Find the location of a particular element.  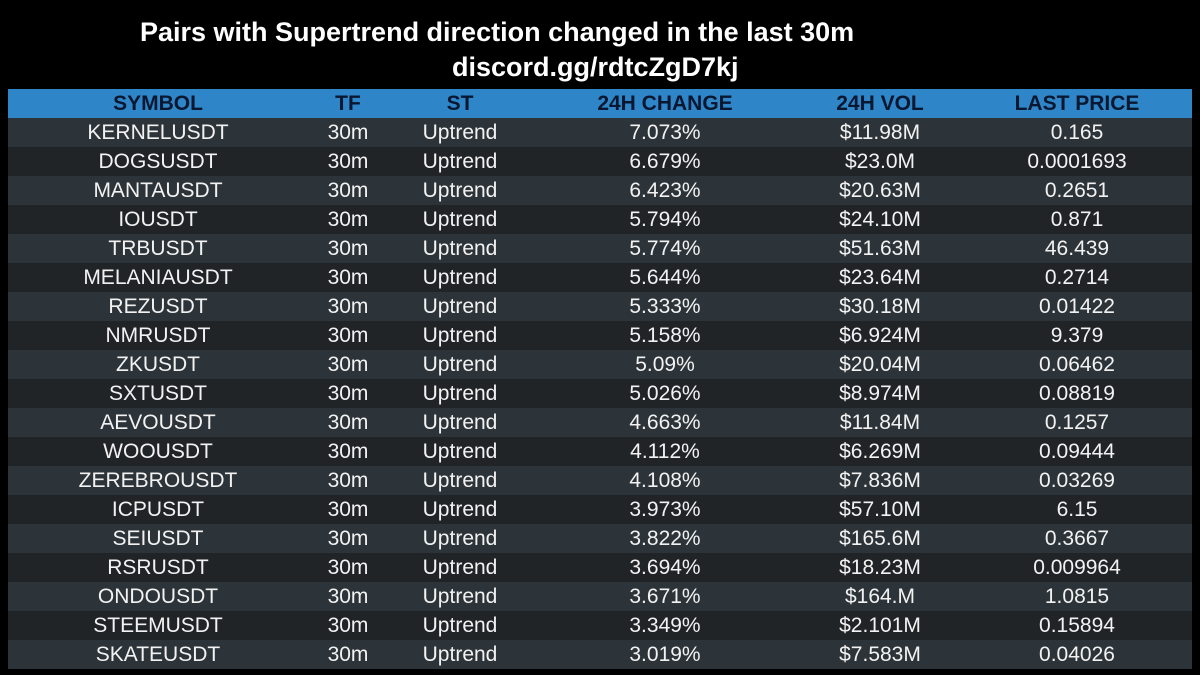

cell-symbol: NMRUSDT is located at coordinates (158, 335).